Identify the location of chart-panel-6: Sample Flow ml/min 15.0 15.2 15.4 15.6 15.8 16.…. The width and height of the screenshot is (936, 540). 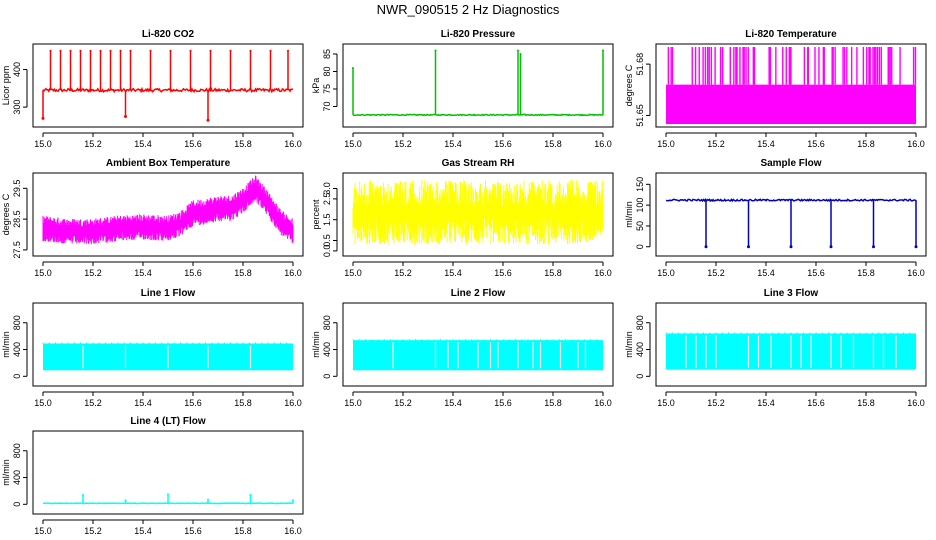
(775, 218).